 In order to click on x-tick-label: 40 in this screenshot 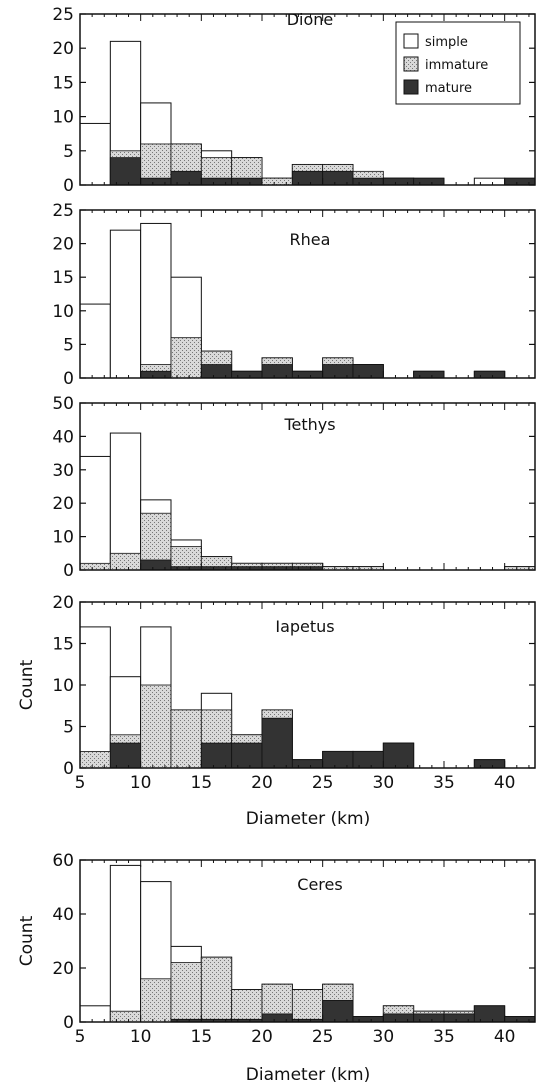, I will do `click(505, 783)`.